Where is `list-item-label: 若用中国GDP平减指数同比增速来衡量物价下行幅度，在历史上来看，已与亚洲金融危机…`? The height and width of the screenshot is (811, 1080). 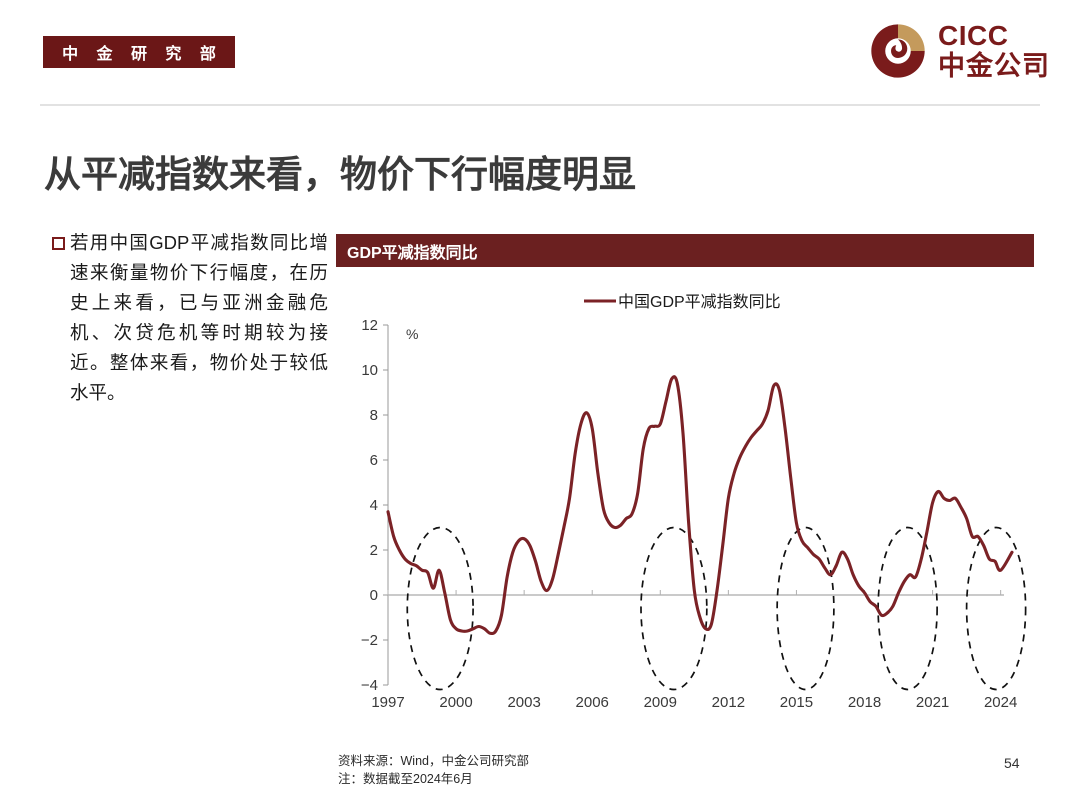
list-item-label: 若用中国GDP平减指数同比增速来衡量物价下行幅度，在历史上来看，已与亚洲金融危机… is located at coordinates (199, 317).